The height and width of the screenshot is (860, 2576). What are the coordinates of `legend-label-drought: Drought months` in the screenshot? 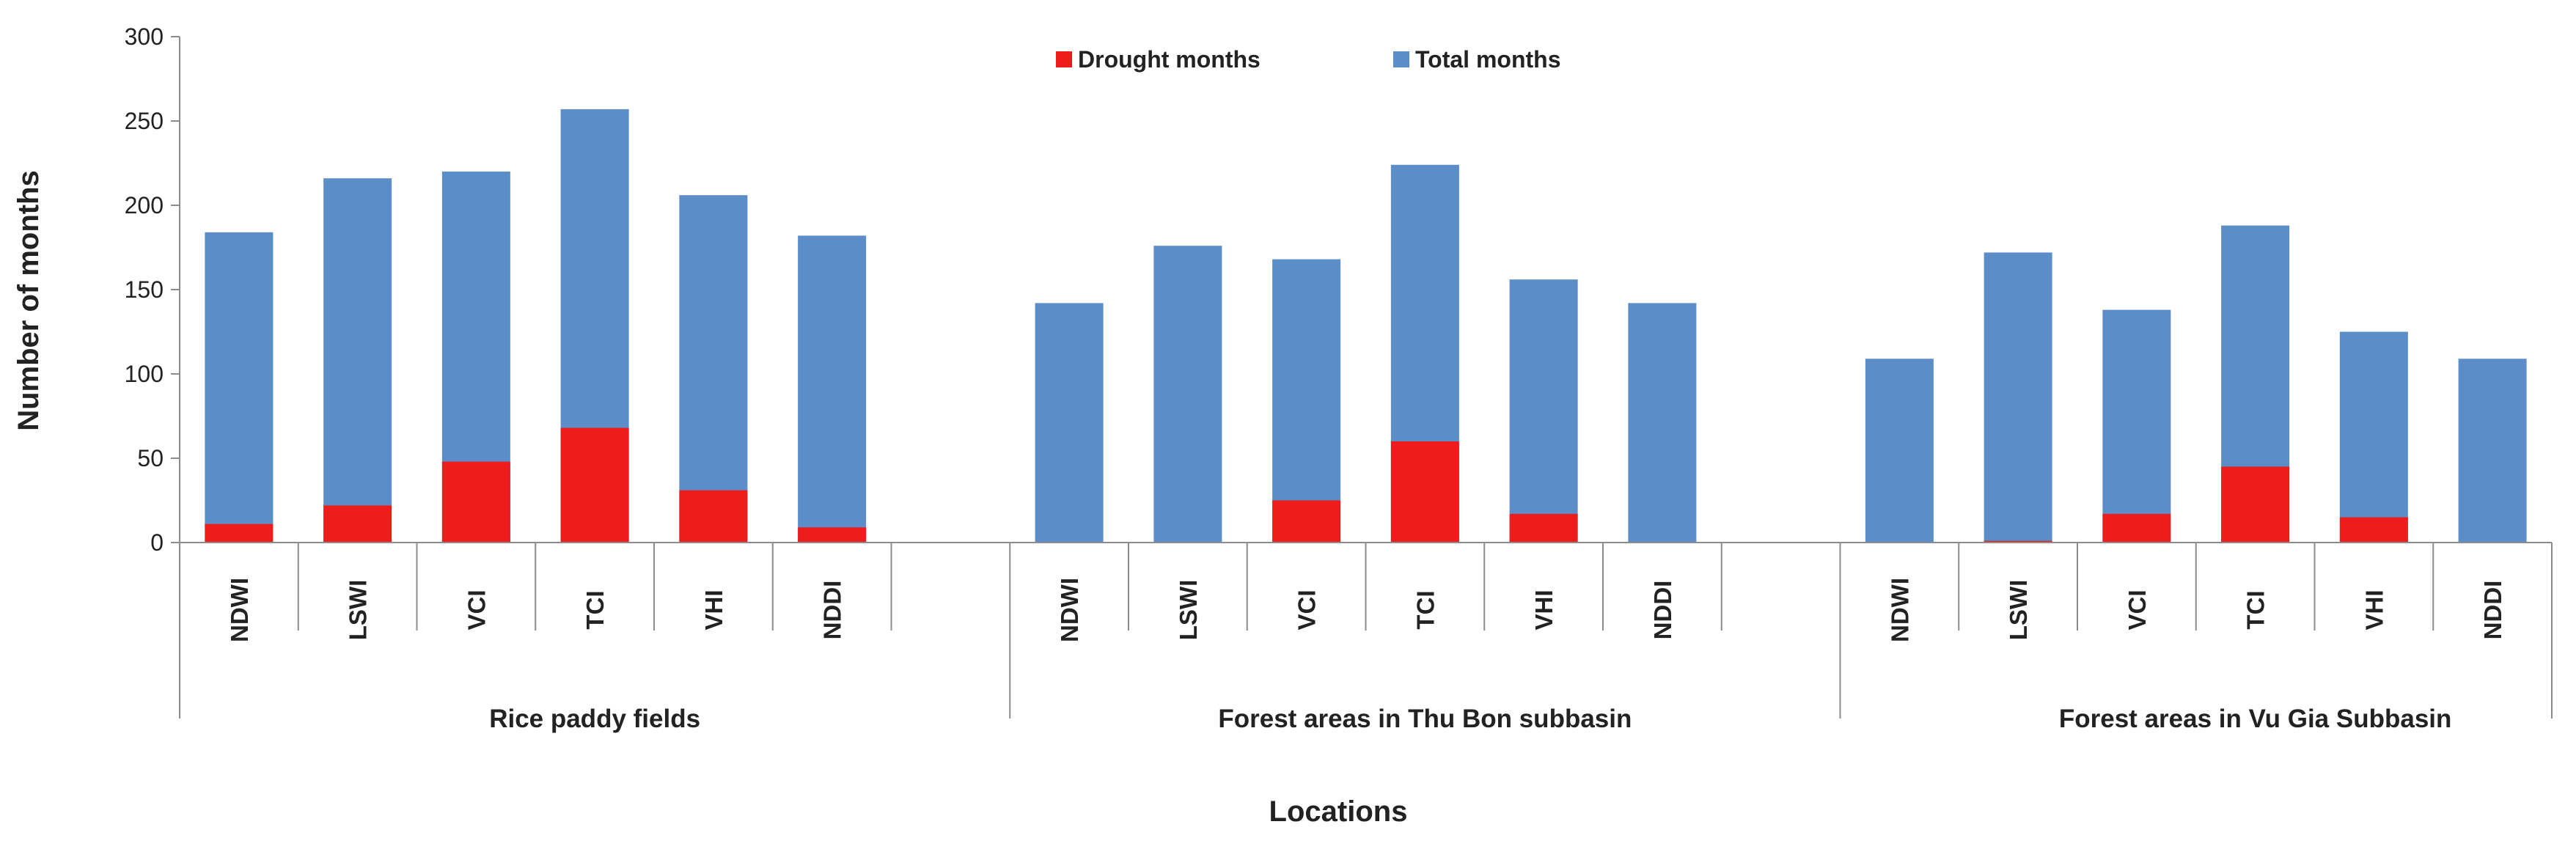 It's located at (1169, 59).